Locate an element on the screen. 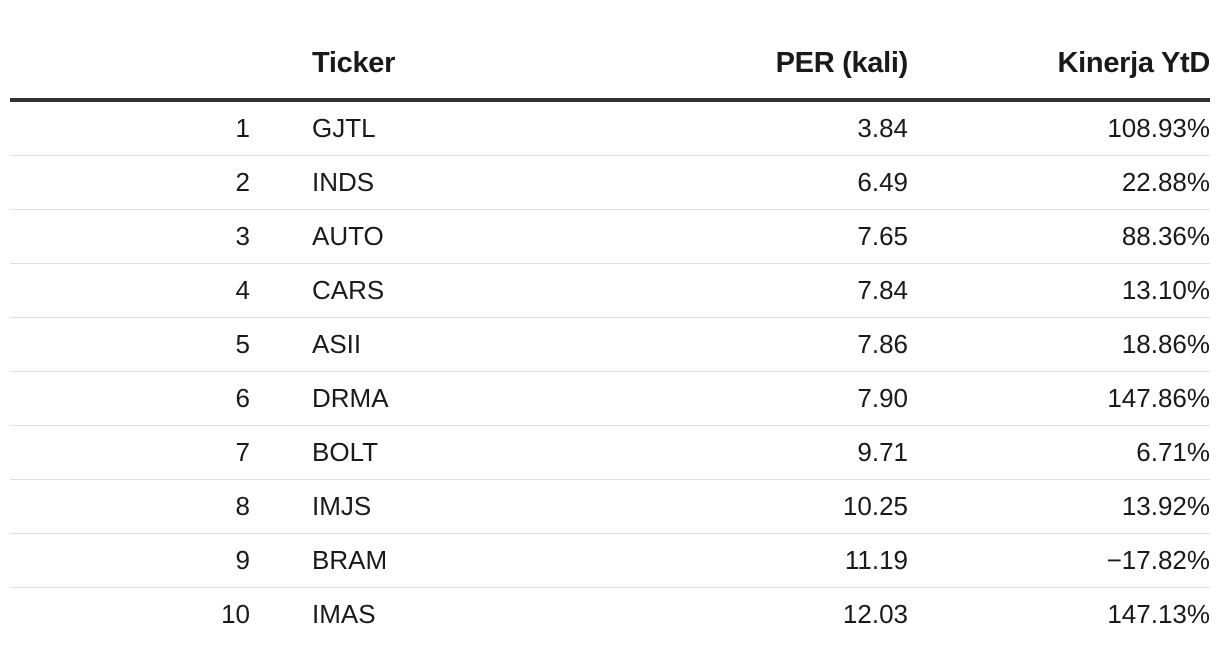 The image size is (1220, 650). header-spacer is located at coordinates (281, 65).